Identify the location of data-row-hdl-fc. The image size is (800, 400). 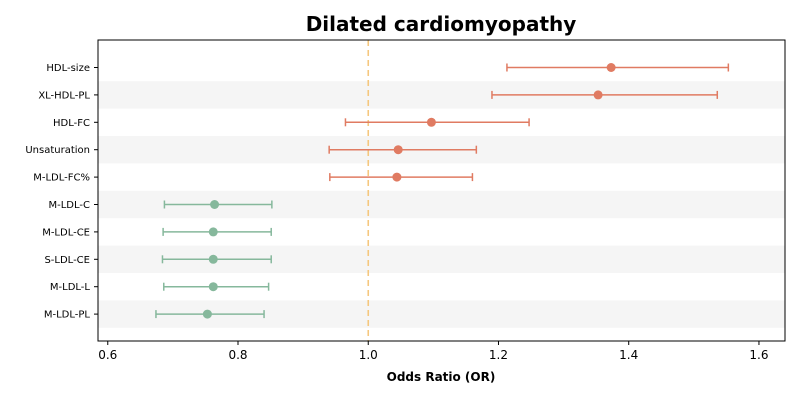
(437, 122).